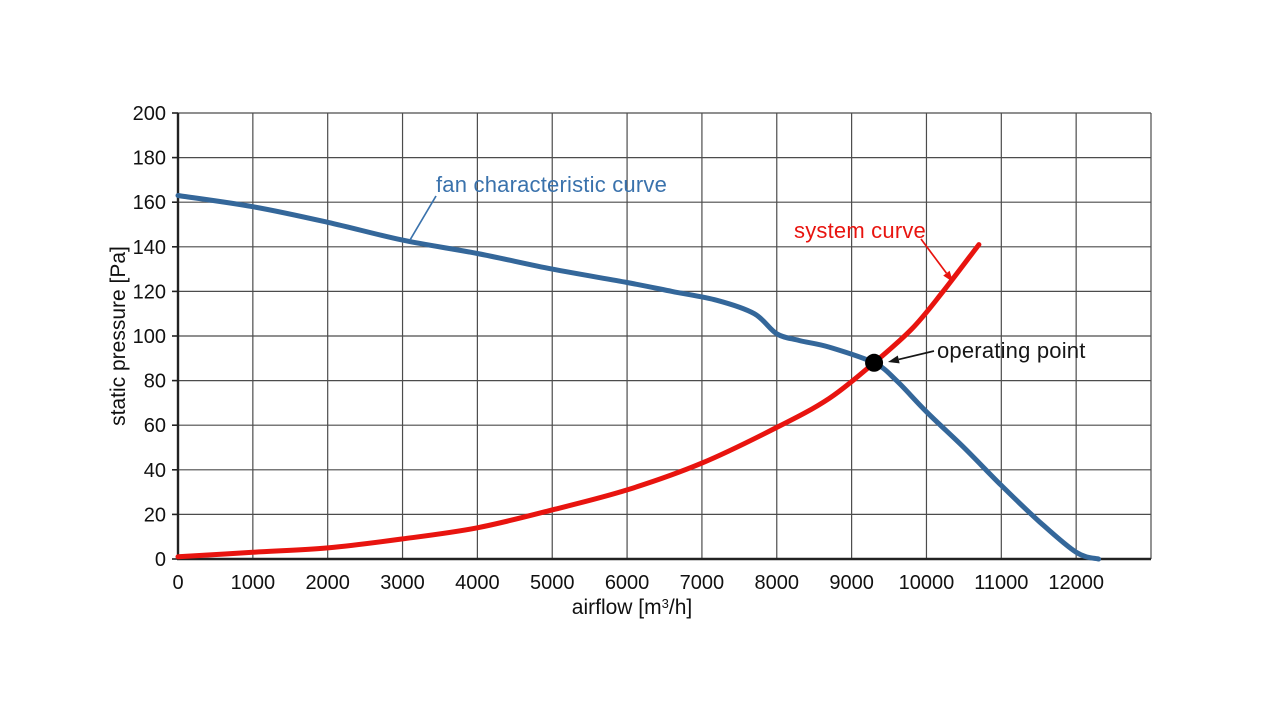 This screenshot has width=1280, height=720. What do you see at coordinates (177, 583) in the screenshot?
I see `x-tick-label: 0` at bounding box center [177, 583].